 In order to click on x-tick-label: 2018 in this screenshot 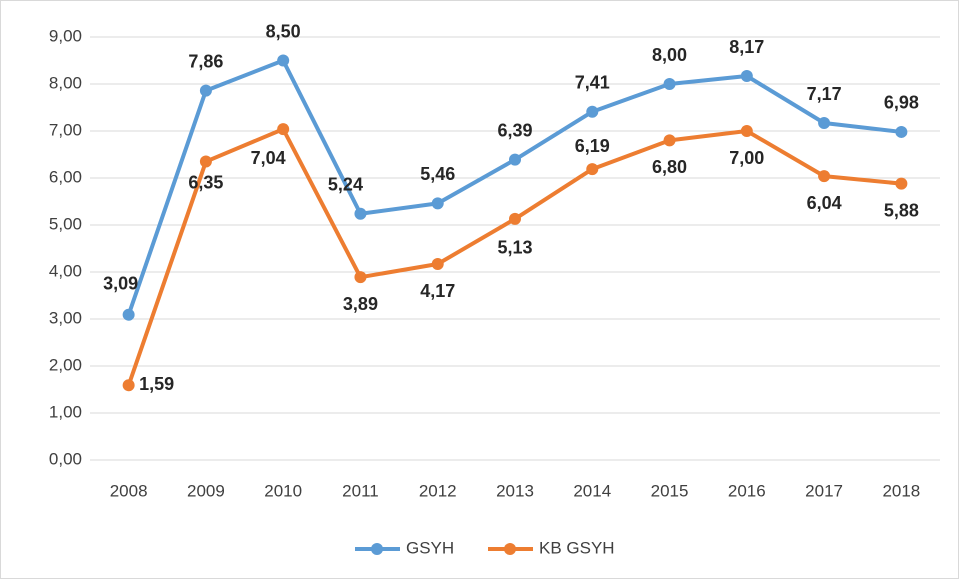, I will do `click(901, 490)`.